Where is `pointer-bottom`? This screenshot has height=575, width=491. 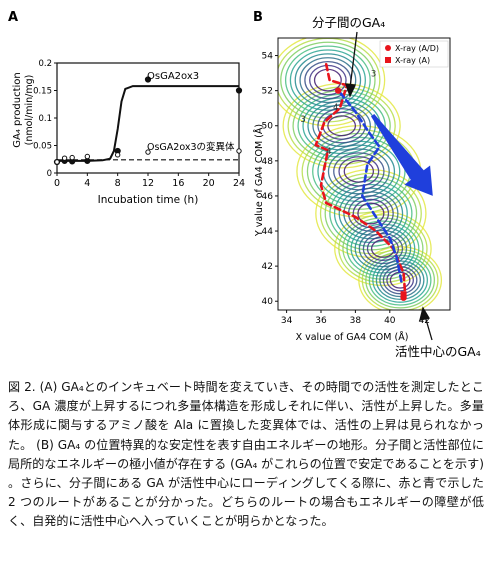
pointer-bottom is located at coordinates (428, 328).